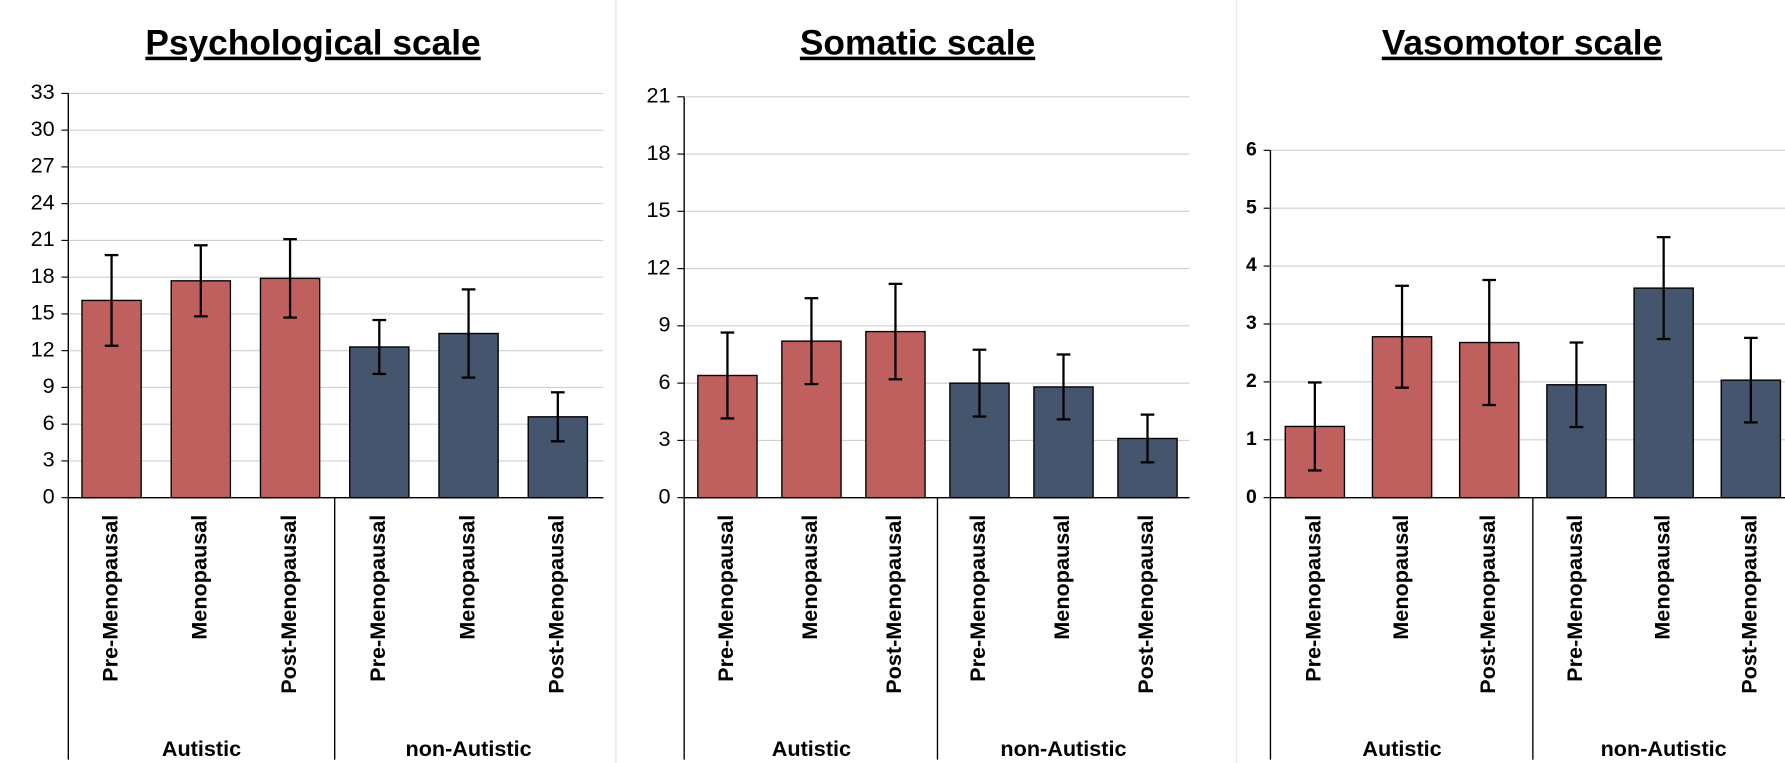 This screenshot has width=1785, height=763. What do you see at coordinates (43, 201) in the screenshot?
I see `y-tick-label: 24` at bounding box center [43, 201].